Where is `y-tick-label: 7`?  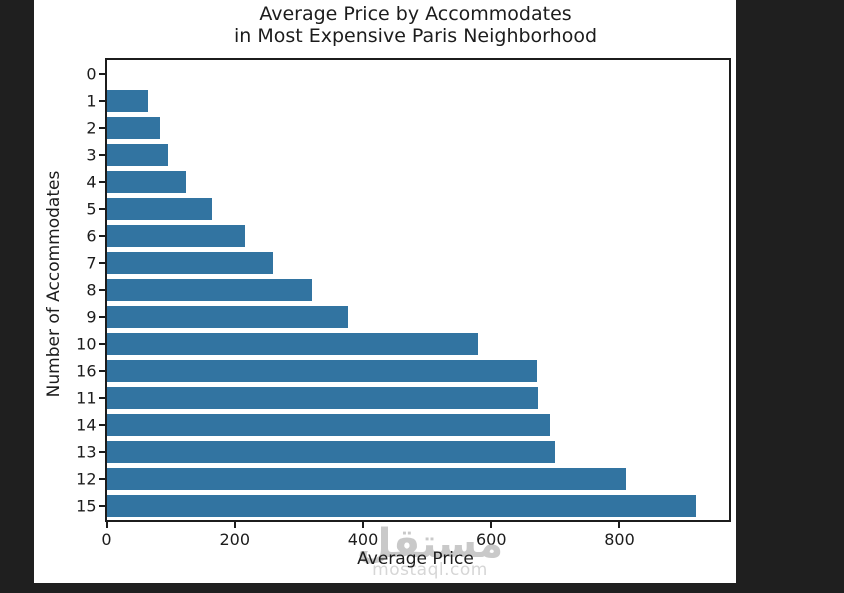
y-tick-label: 7 is located at coordinates (91, 263).